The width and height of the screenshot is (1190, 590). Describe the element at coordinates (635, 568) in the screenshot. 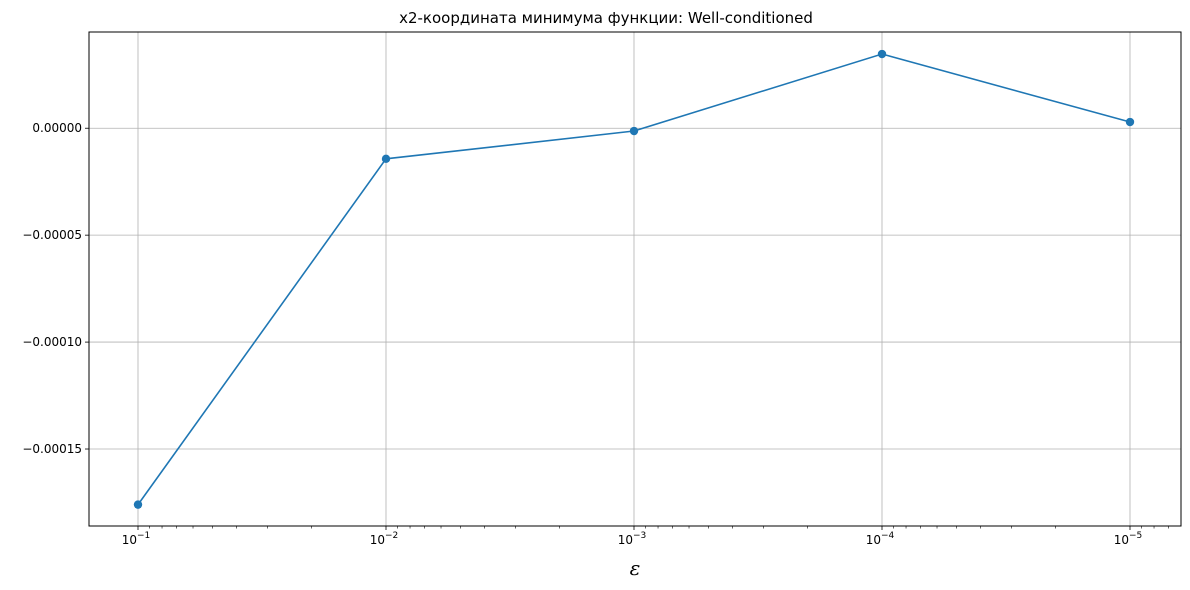

I see `x-axis-label: ε` at that location.